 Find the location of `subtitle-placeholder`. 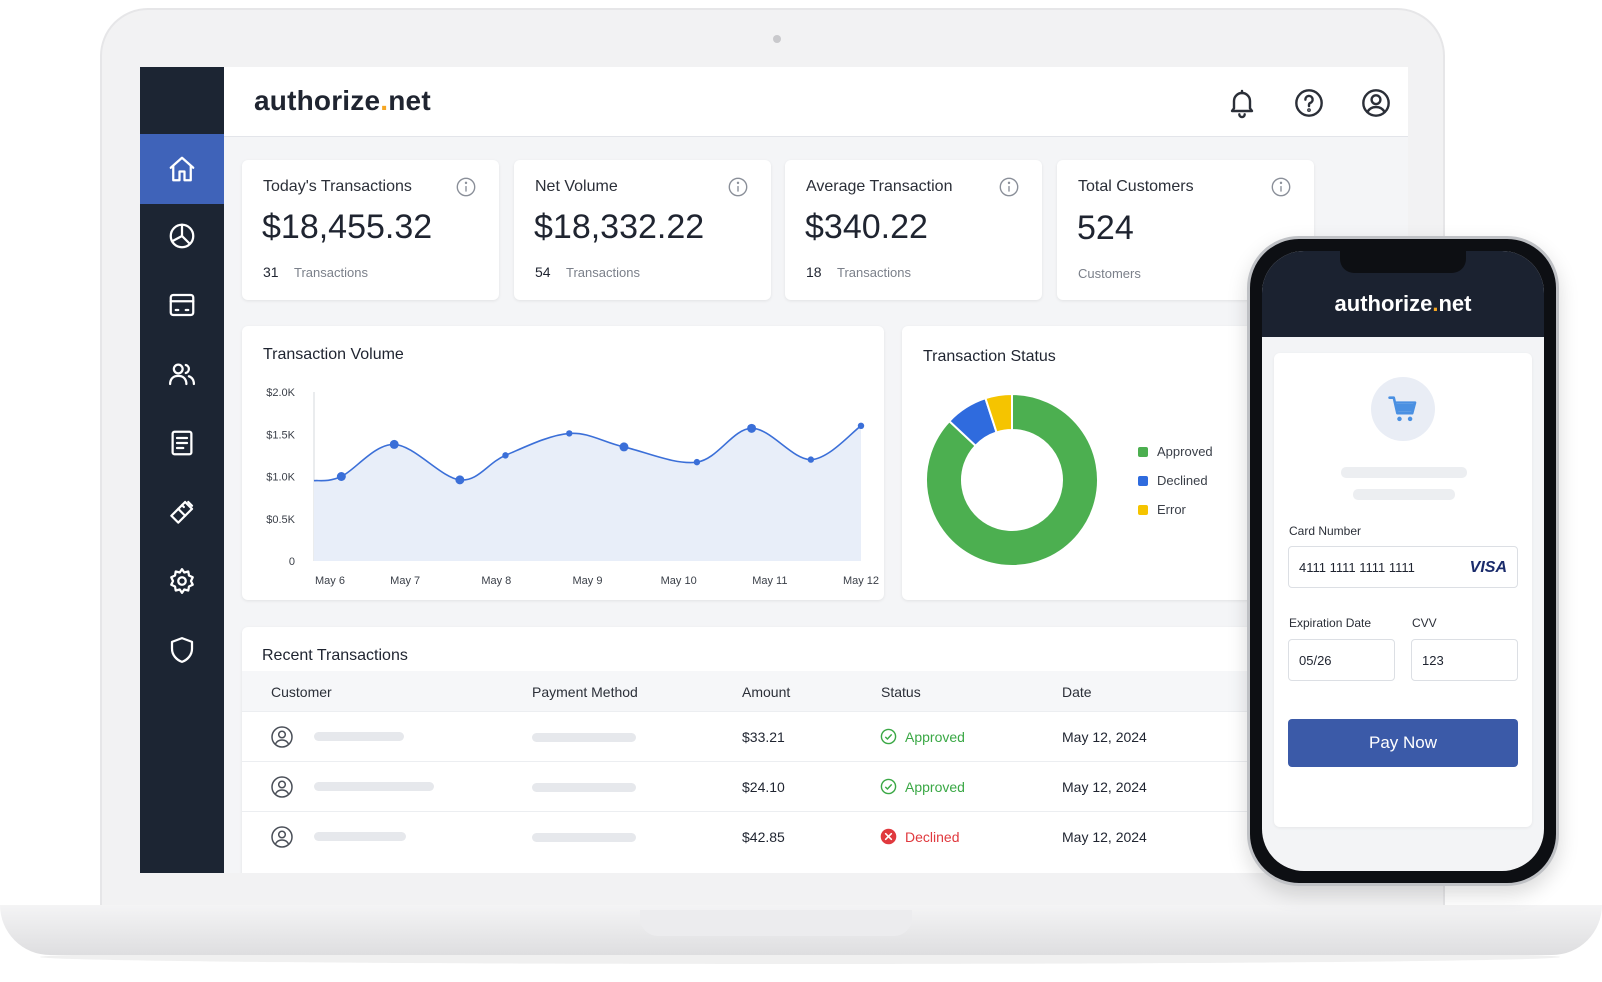

subtitle-placeholder is located at coordinates (1404, 494).